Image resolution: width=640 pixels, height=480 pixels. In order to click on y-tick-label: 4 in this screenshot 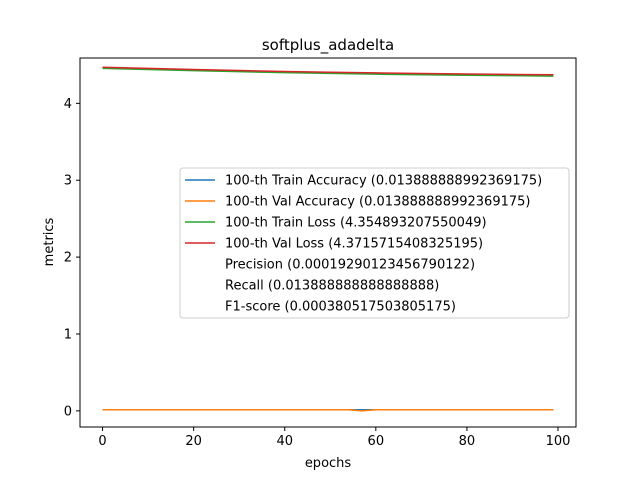, I will do `click(68, 104)`.